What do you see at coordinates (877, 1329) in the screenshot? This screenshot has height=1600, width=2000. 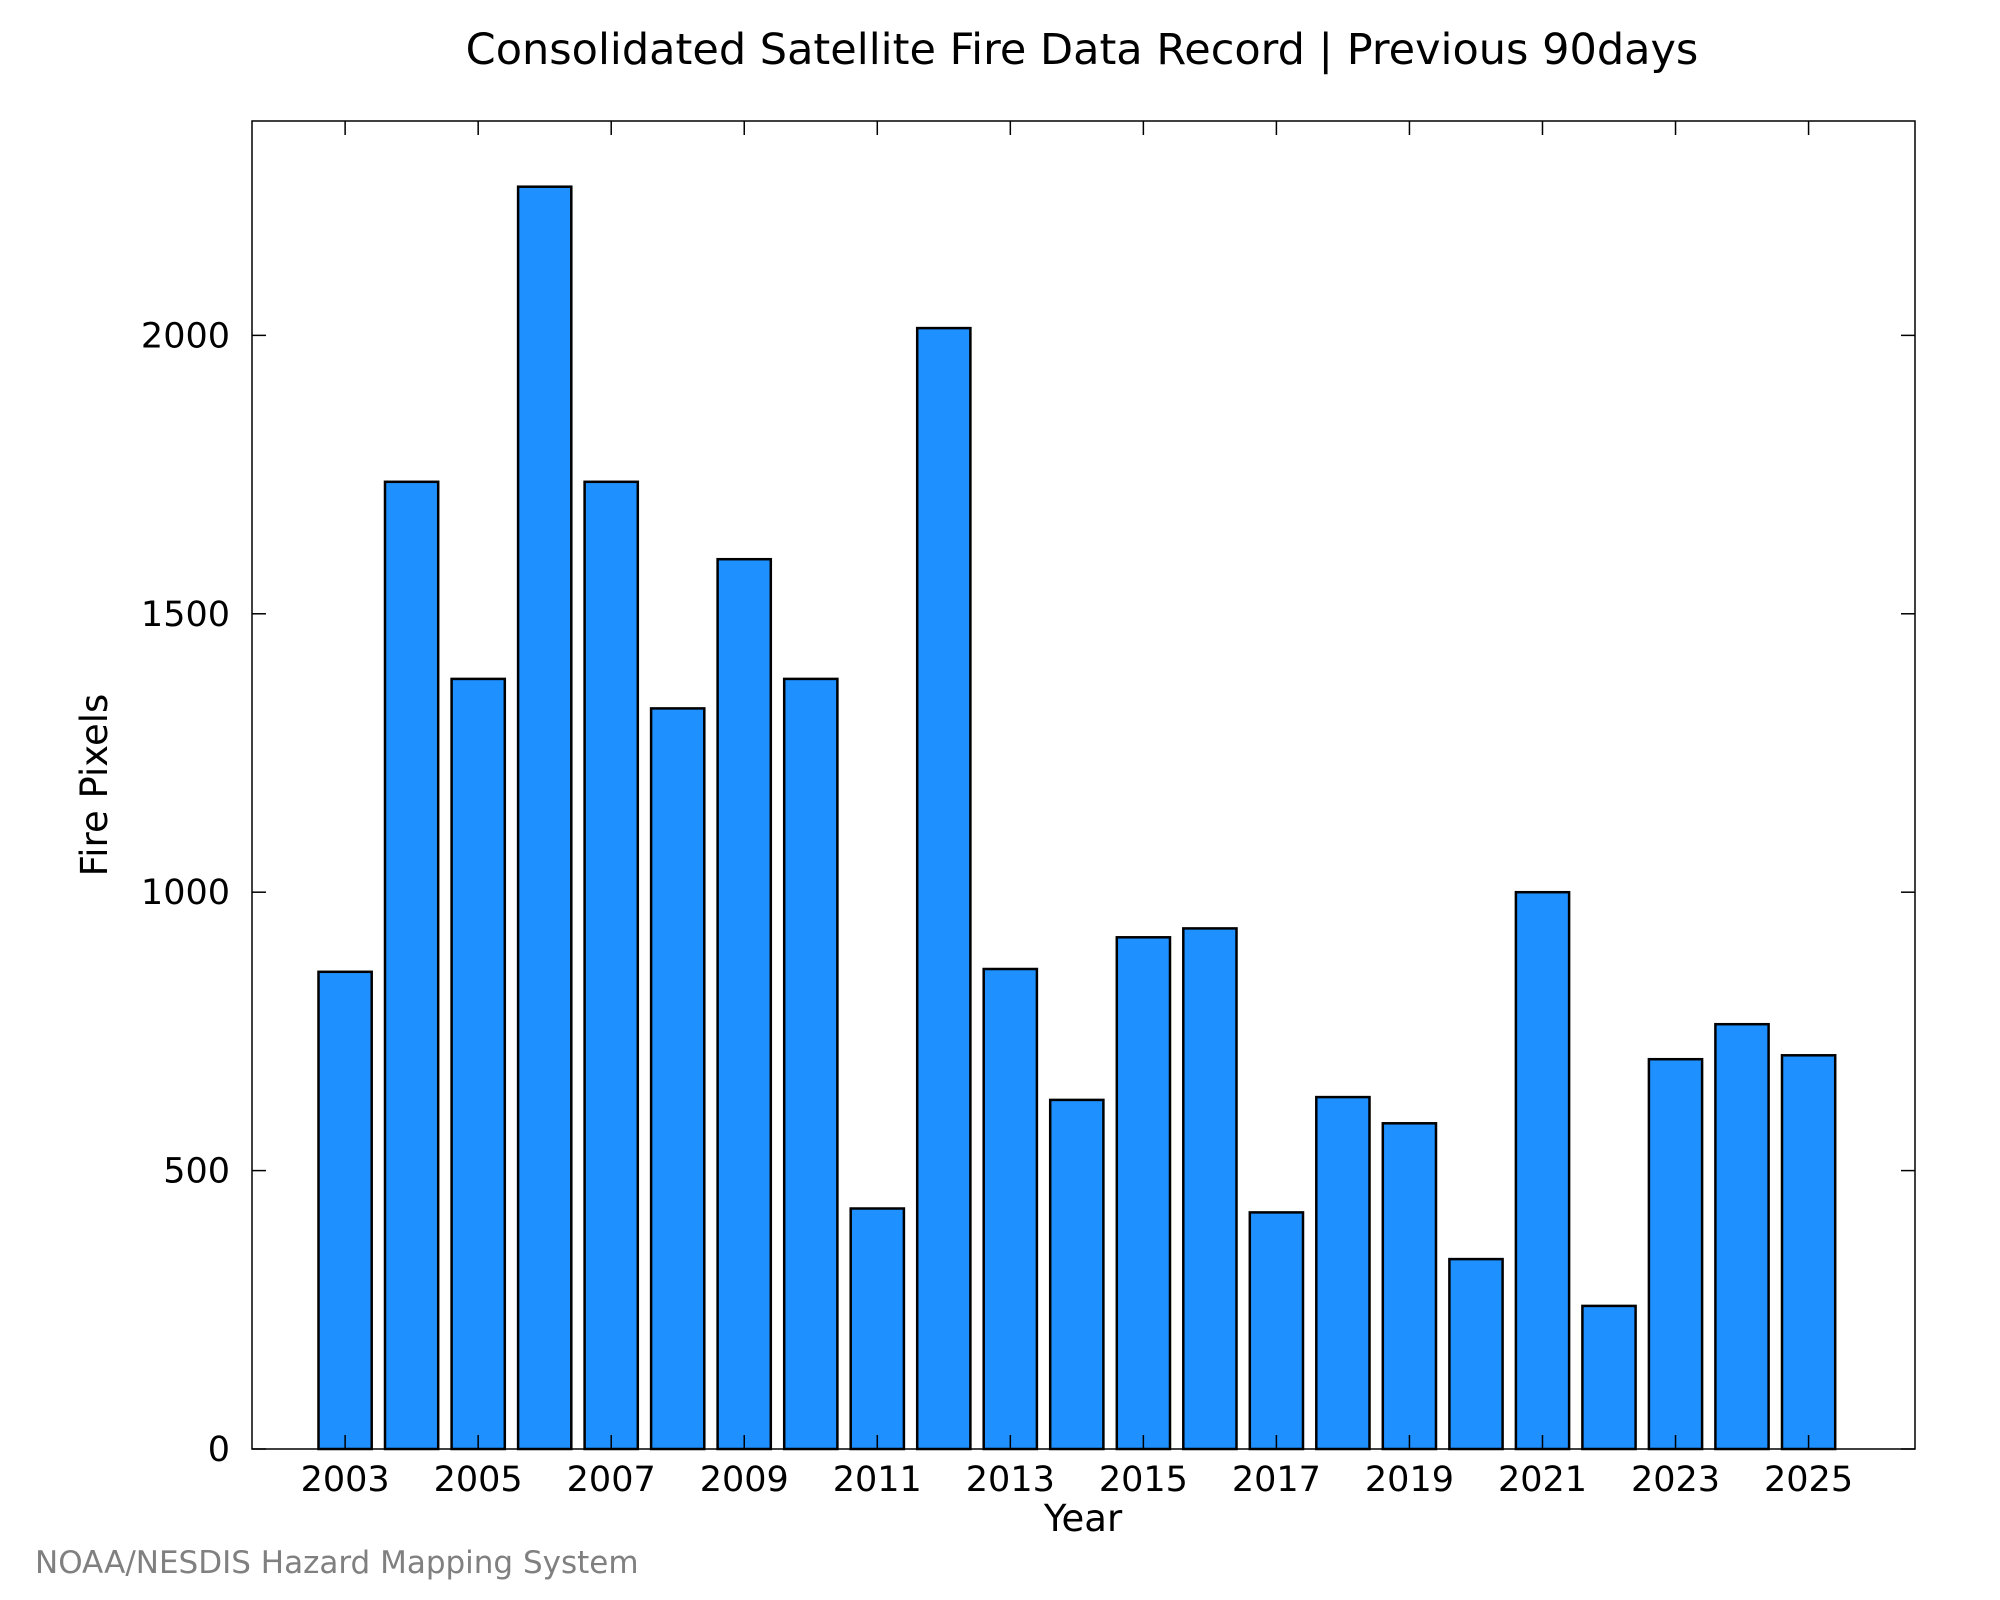 I see `bar-2011` at bounding box center [877, 1329].